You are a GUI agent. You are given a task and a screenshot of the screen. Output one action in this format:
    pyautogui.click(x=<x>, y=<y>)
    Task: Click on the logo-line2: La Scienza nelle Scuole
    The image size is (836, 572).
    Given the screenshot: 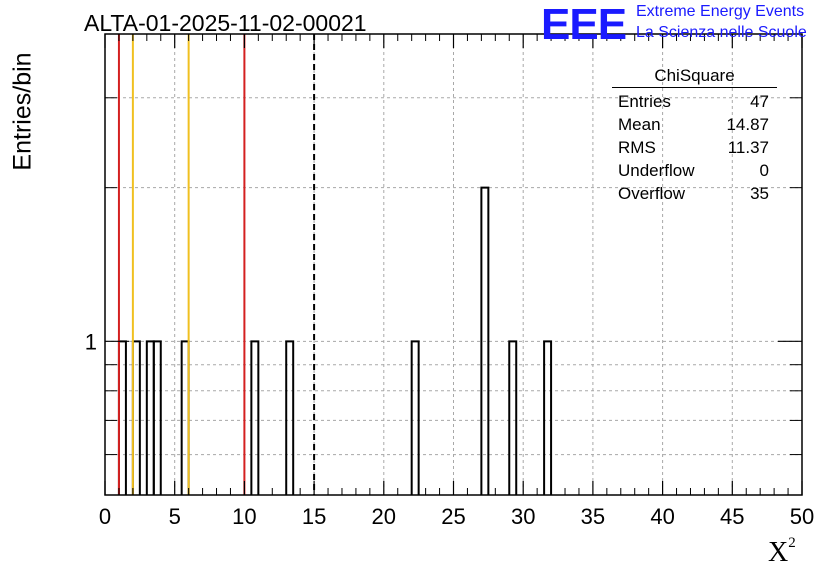 What is the action you would take?
    pyautogui.click(x=721, y=32)
    